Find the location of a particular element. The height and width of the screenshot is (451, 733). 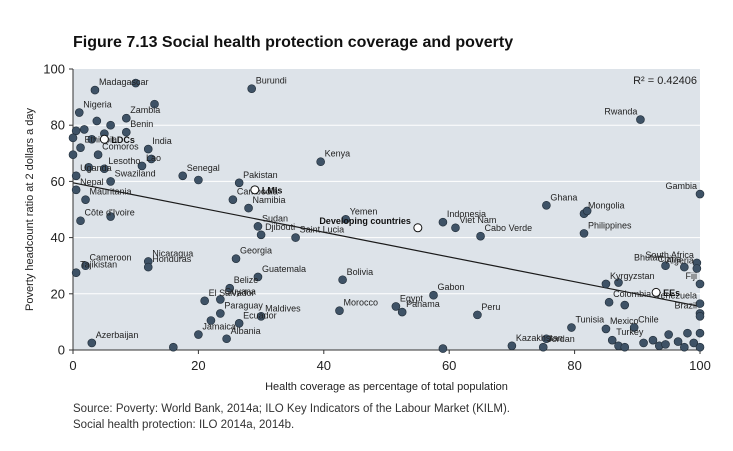

point-label: Algeria is located at coordinates (680, 261).